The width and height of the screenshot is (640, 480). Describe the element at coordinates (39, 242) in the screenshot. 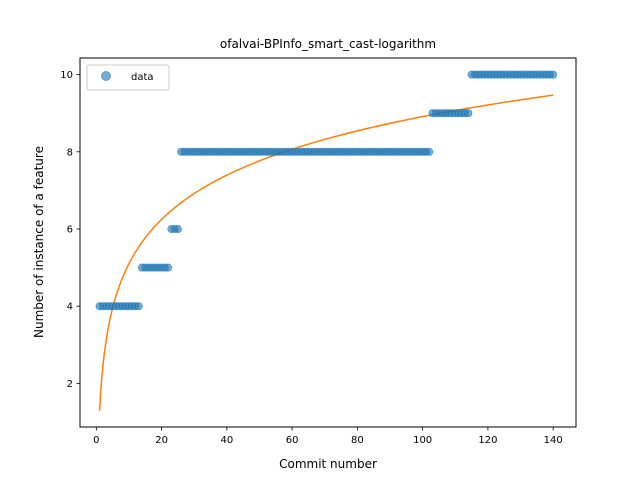

I see `y-axis-label: Number of instance of a feature` at that location.